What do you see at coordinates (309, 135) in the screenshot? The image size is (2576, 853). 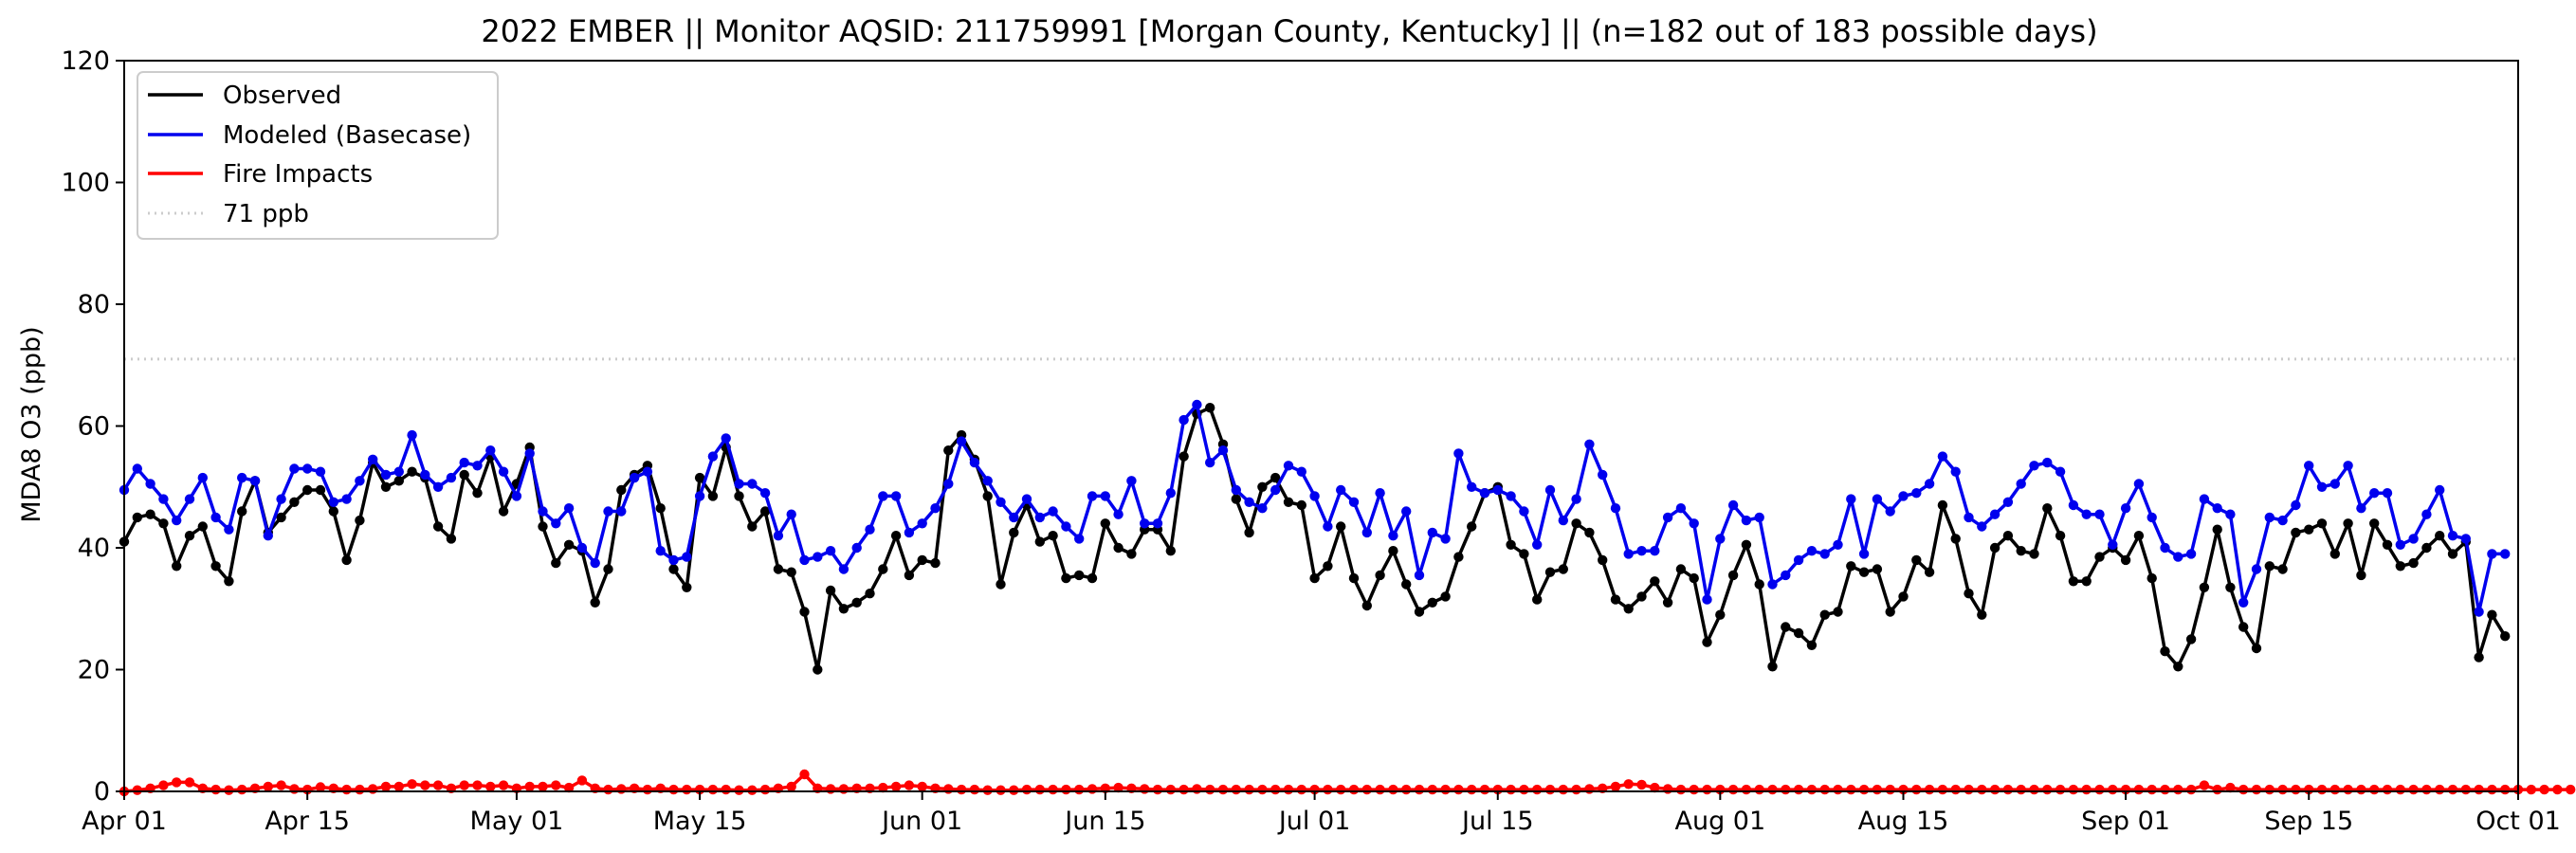 I see `legend-entry-modeled: Modeled (Basecase)` at bounding box center [309, 135].